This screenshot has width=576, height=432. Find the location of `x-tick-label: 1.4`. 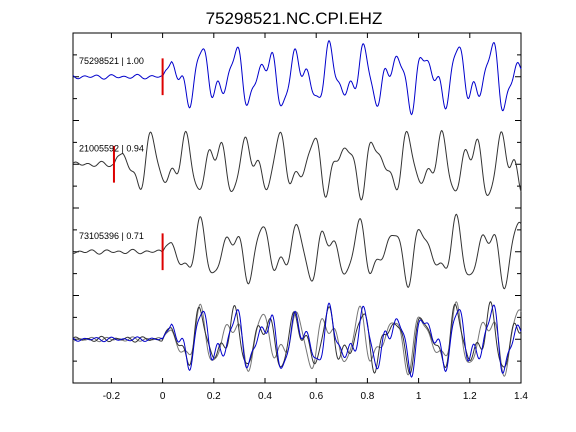

x-tick-label: 1.4 is located at coordinates (521, 396).